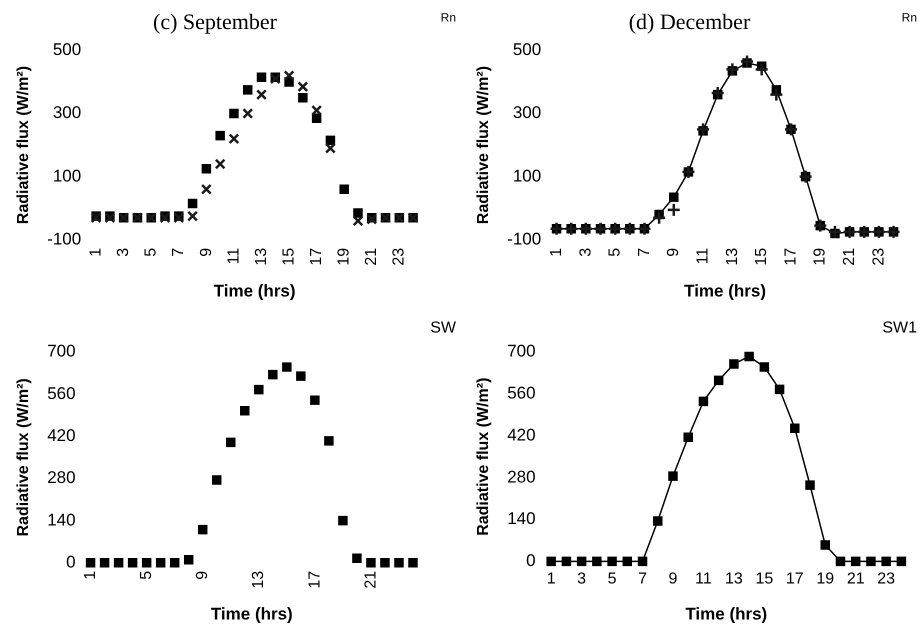  Describe the element at coordinates (443, 327) in the screenshot. I see `text: SW` at that location.